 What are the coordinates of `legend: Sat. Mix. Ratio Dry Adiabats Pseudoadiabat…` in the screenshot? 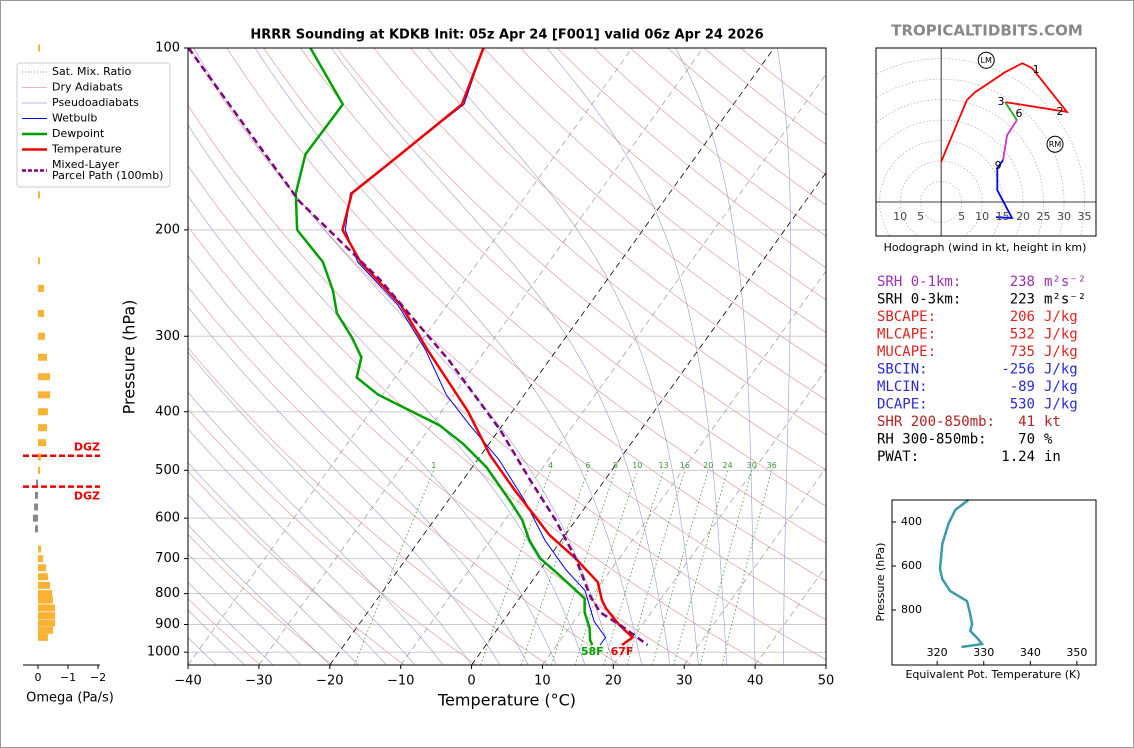 It's located at (93, 125).